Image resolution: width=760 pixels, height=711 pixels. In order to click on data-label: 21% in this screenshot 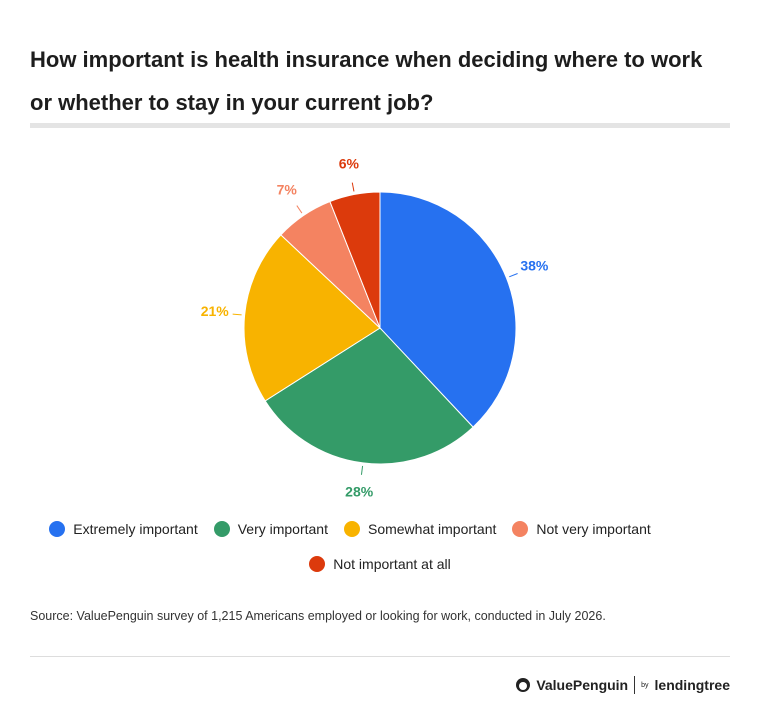, I will do `click(215, 311)`.